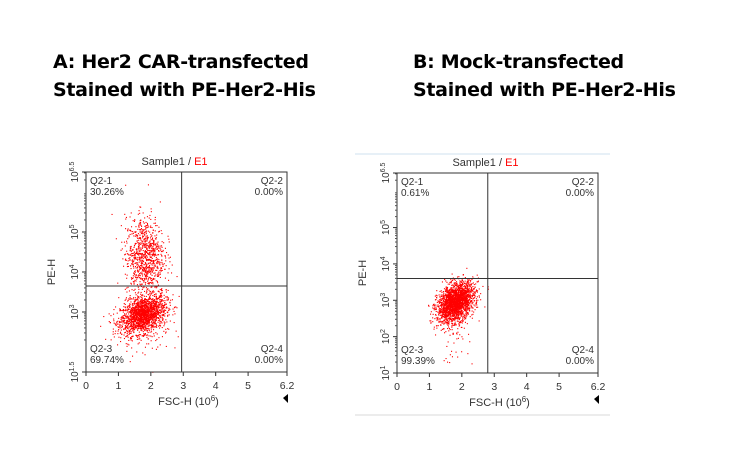  What do you see at coordinates (140, 278) in the screenshot?
I see `events` at bounding box center [140, 278].